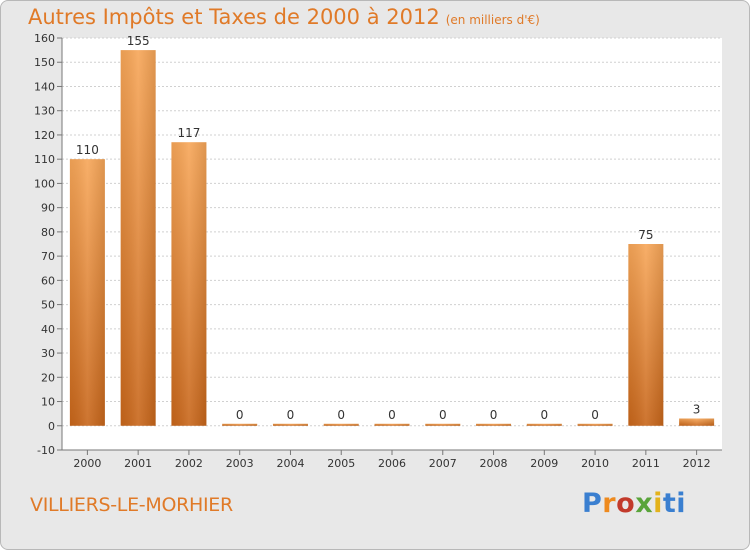  Describe the element at coordinates (44, 159) in the screenshot. I see `y-tick-label: 110` at that location.